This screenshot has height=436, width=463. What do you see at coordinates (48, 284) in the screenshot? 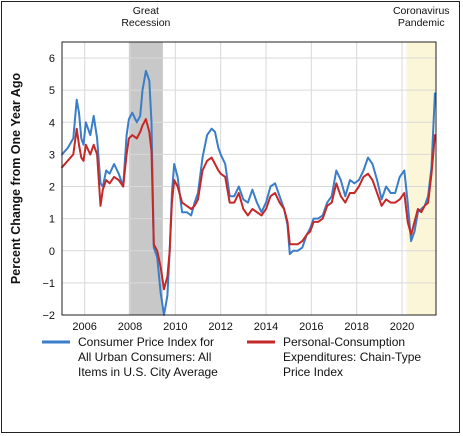
I see `y-tick-label: −1` at bounding box center [48, 284].